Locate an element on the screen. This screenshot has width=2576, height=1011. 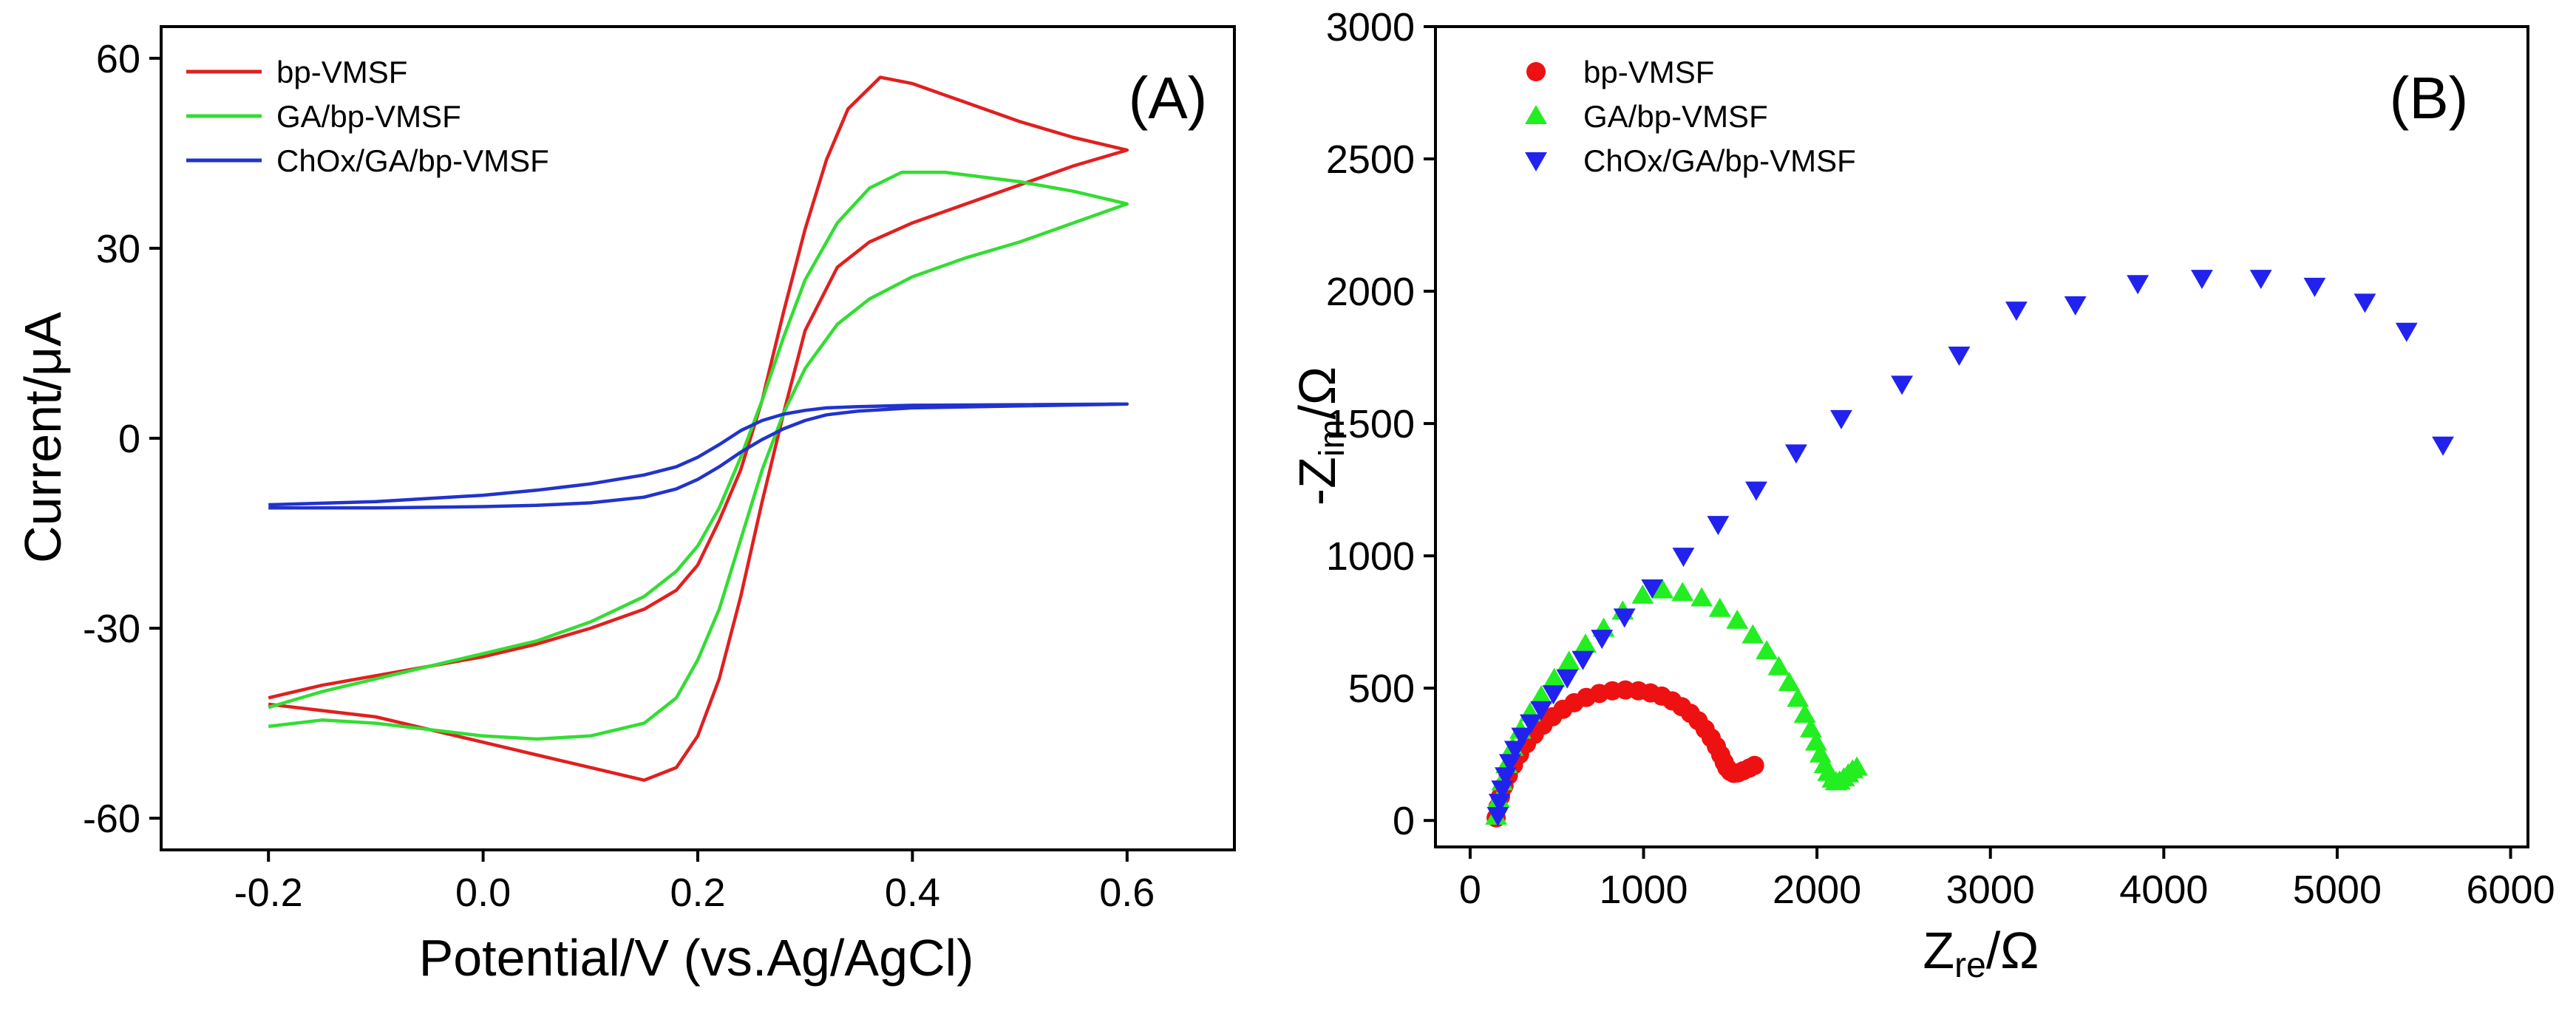
legend-marker-ga-bp-vmsf is located at coordinates (1536, 115).